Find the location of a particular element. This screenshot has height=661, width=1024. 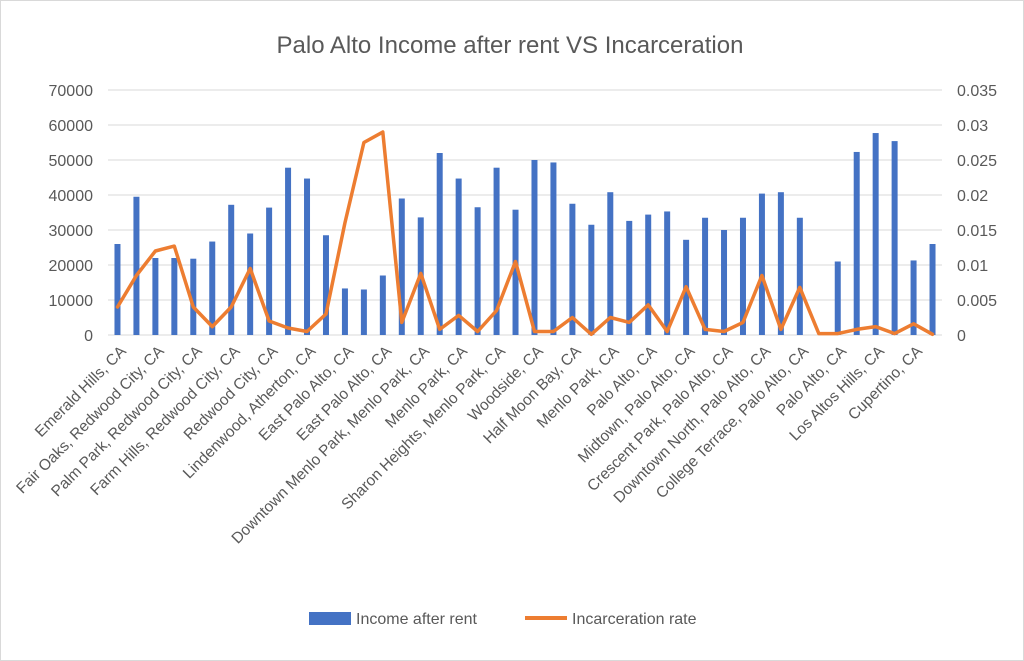

left-tick-label: 10000 is located at coordinates (71, 301).